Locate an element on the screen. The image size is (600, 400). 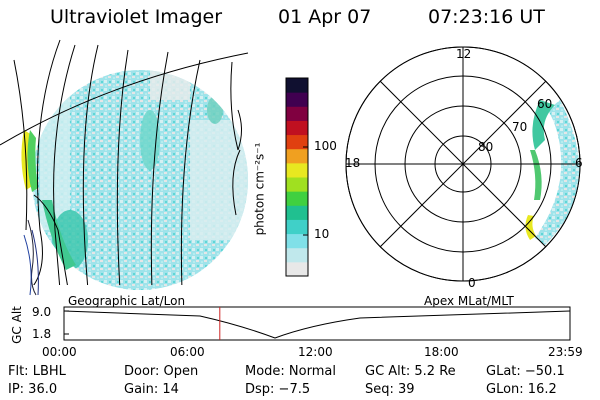
colorbar is located at coordinates (297, 177).